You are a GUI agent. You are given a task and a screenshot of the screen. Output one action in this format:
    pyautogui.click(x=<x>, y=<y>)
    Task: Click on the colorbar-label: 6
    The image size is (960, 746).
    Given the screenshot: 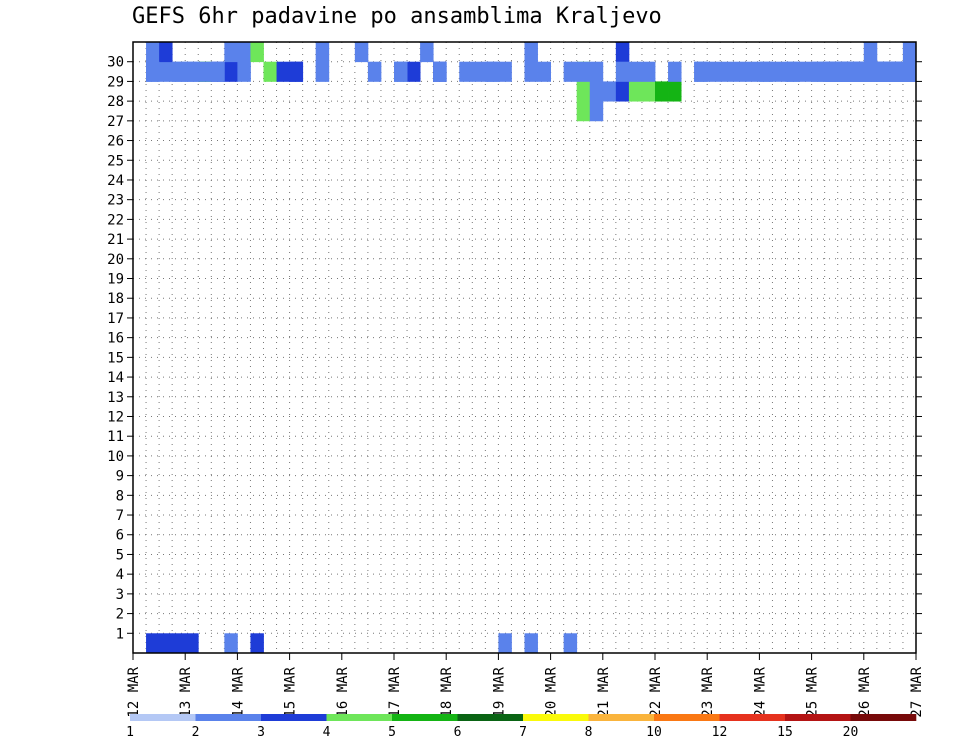 What is the action you would take?
    pyautogui.click(x=458, y=732)
    